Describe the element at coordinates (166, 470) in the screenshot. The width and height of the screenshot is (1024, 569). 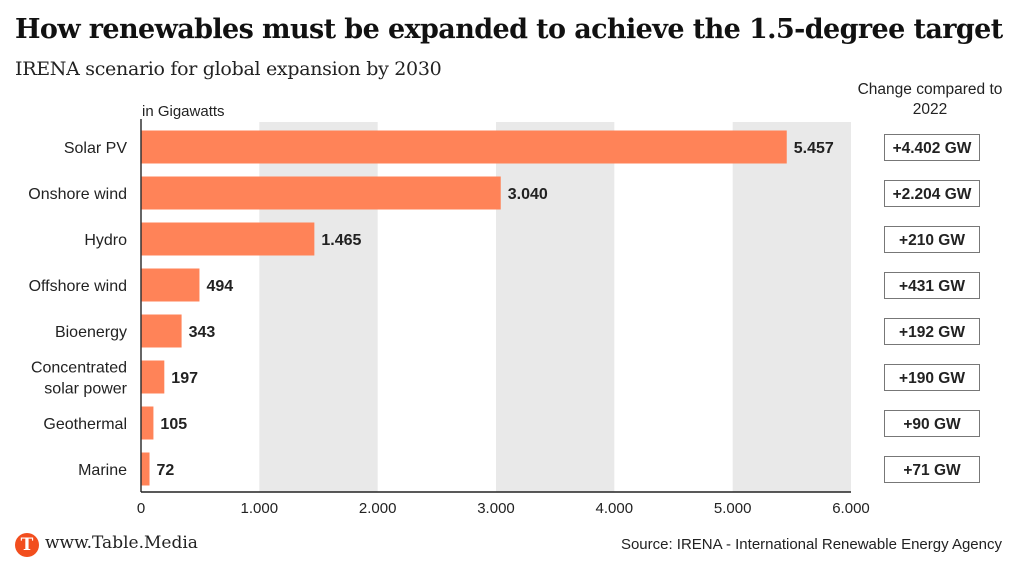
I see `value-label: 72` at that location.